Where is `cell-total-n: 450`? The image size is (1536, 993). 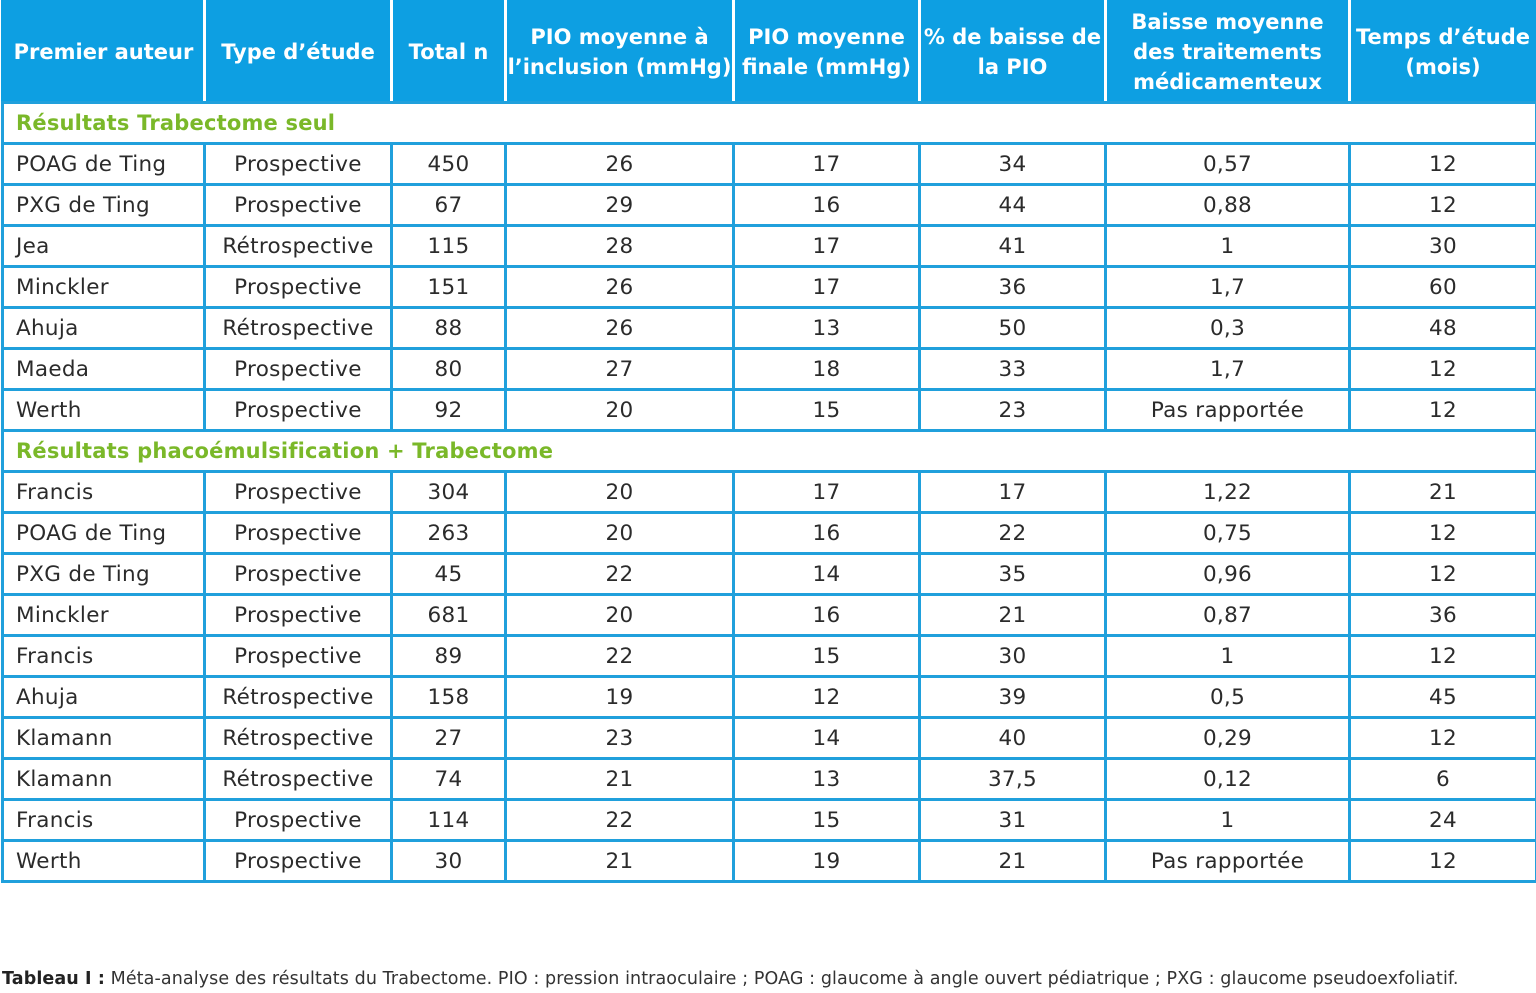
cell-total-n: 450 is located at coordinates (448, 164).